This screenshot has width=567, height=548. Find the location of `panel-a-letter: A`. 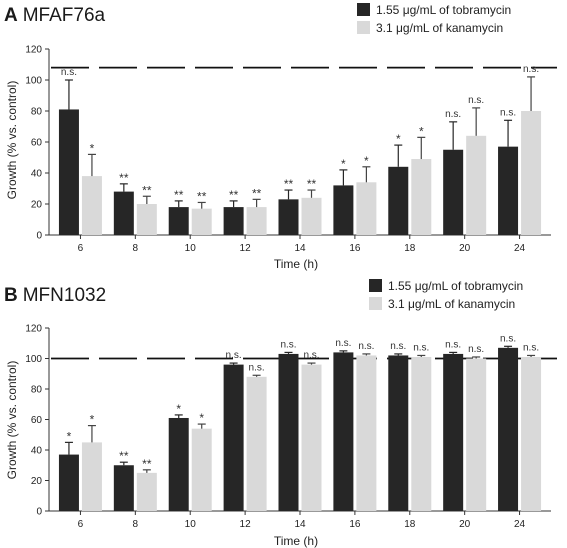

panel-a-letter: A is located at coordinates (11, 15).